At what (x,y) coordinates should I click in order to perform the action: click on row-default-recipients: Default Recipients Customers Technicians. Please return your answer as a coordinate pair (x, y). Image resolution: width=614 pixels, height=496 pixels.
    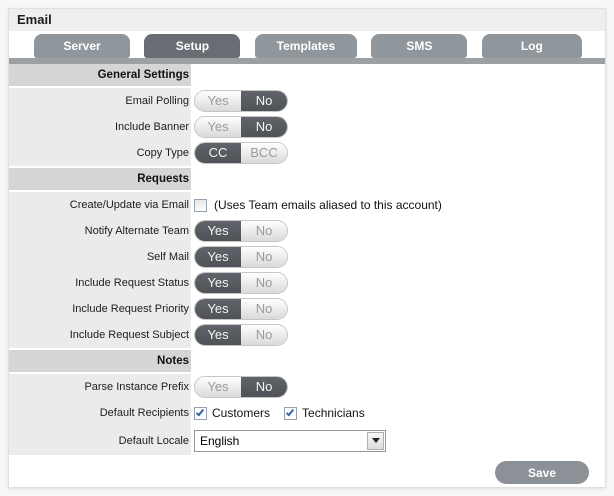
    Looking at the image, I should click on (307, 413).